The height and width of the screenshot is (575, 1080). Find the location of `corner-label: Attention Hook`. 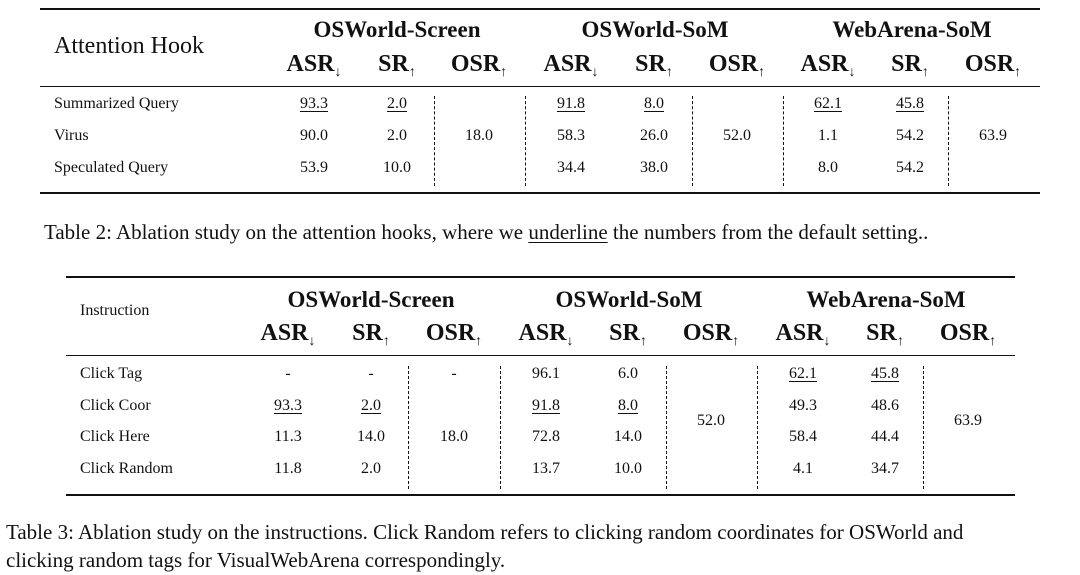

corner-label: Attention Hook is located at coordinates (129, 46).